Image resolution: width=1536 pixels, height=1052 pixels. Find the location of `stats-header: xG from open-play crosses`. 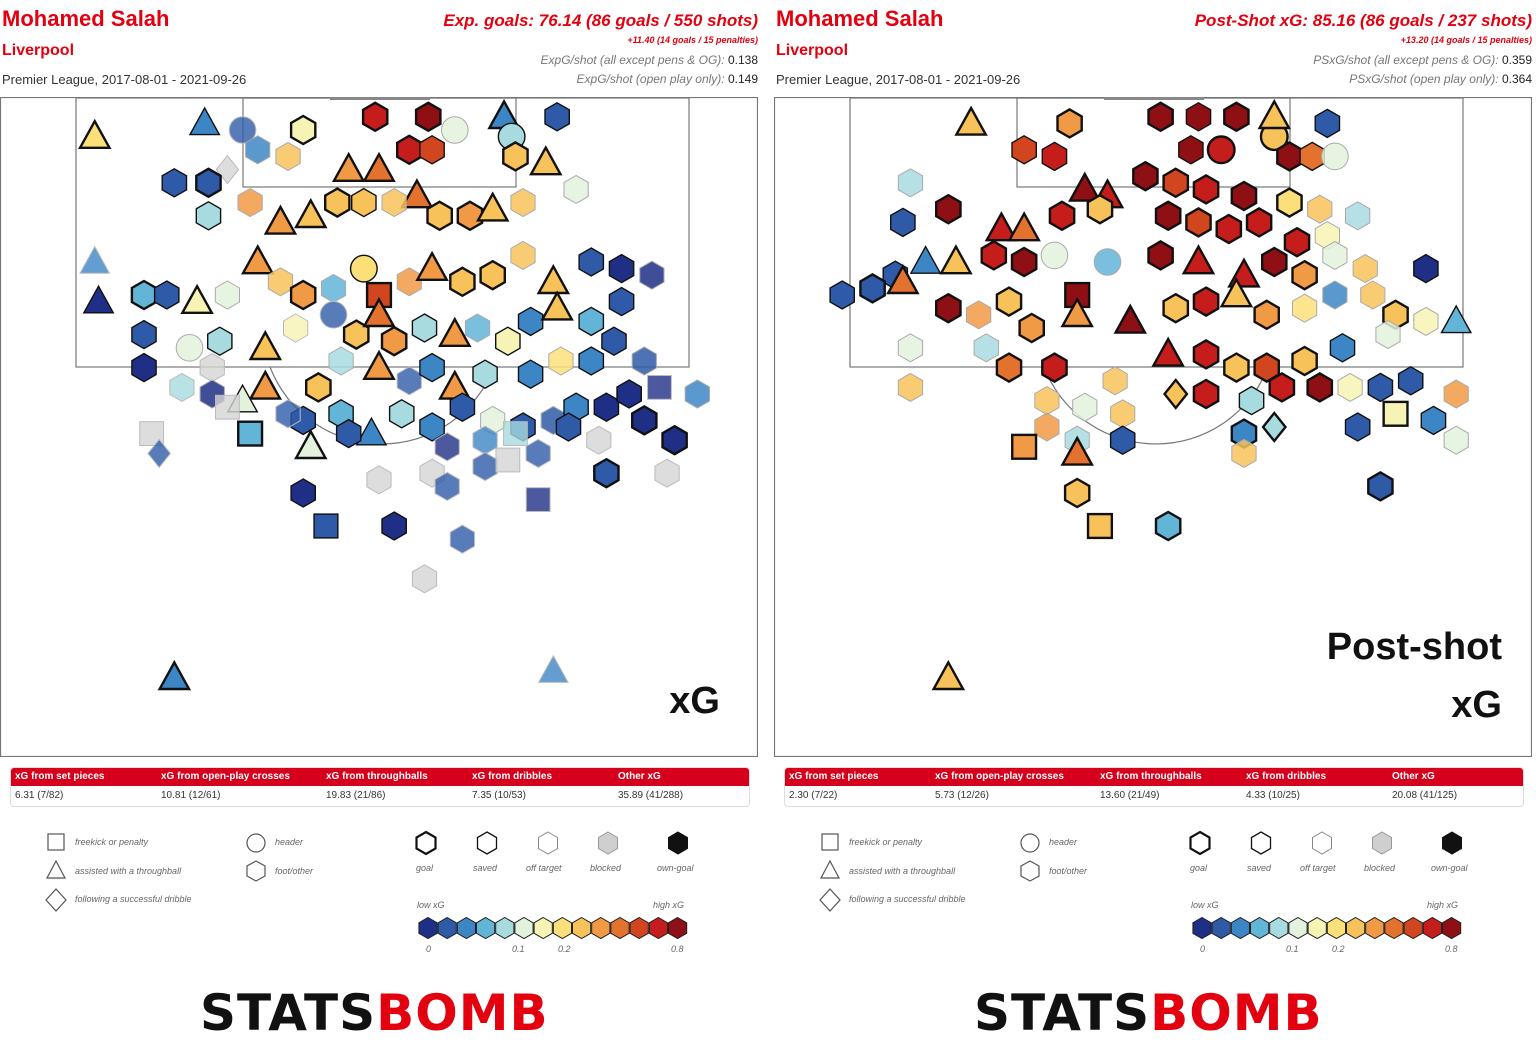

stats-header: xG from open-play crosses is located at coordinates (225, 776).